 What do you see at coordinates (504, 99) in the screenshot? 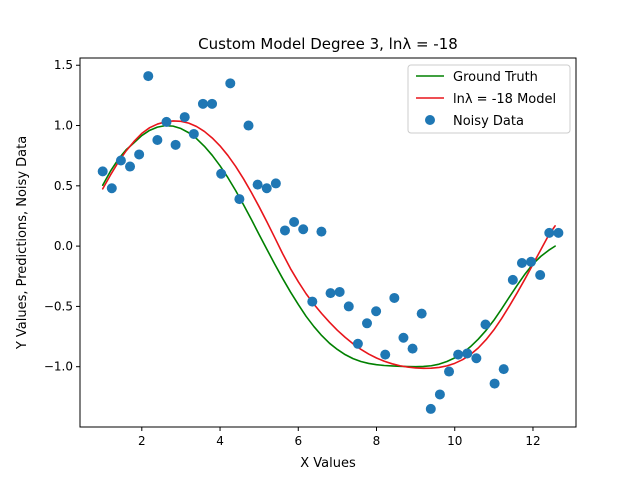
I see `legend-label-model: lnλ = -18 Model` at bounding box center [504, 99].